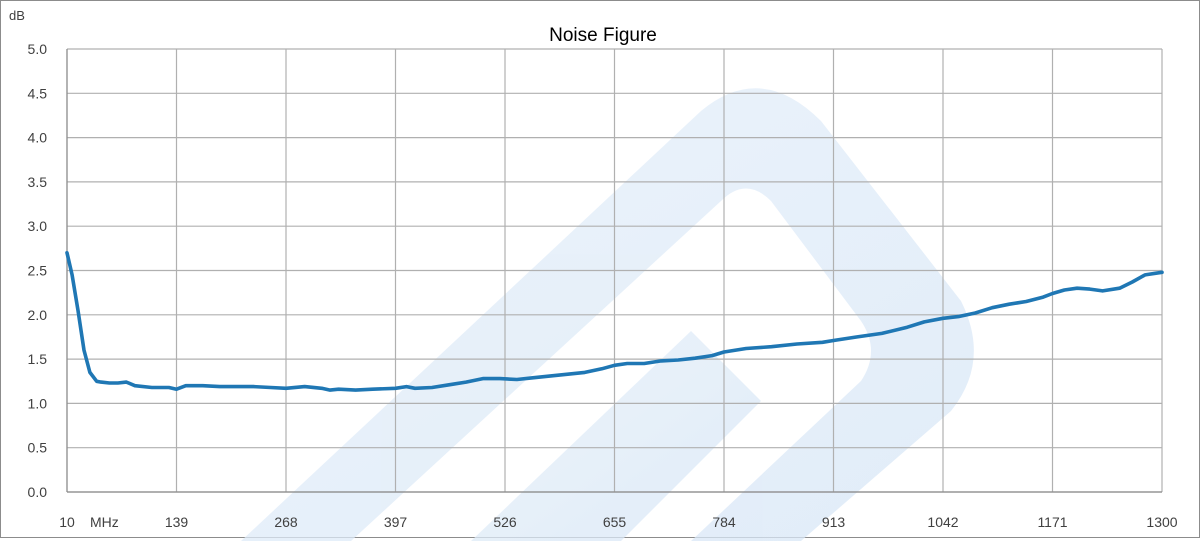 This screenshot has width=1202, height=541. I want to click on x-tick-label: 10, so click(67, 522).